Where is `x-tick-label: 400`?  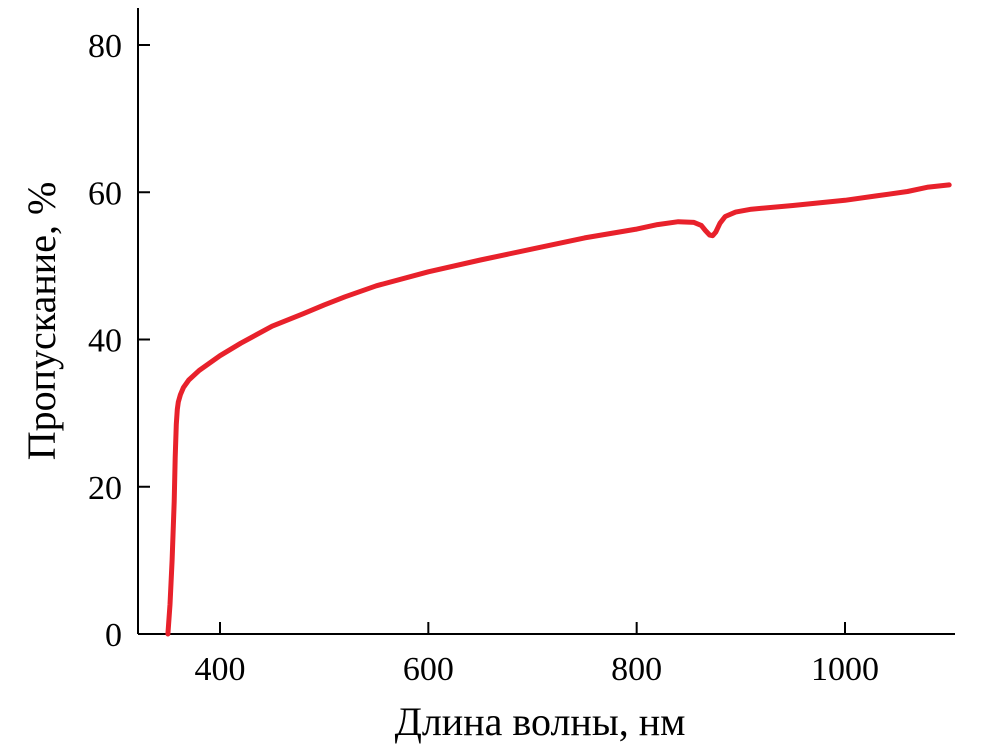
x-tick-label: 400 is located at coordinates (220, 669).